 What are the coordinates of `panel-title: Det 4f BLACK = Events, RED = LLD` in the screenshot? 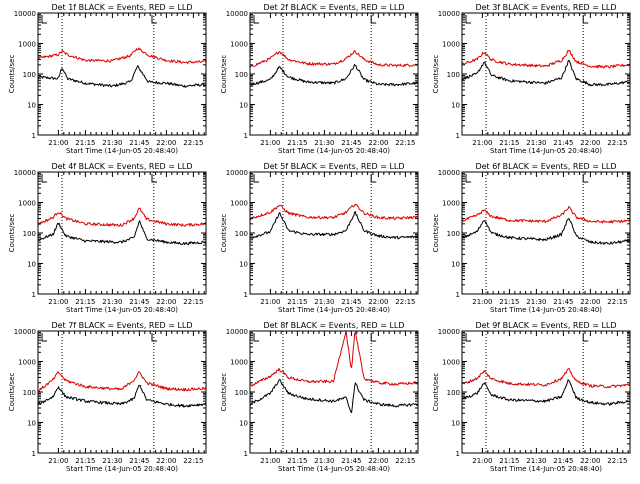 It's located at (121, 166).